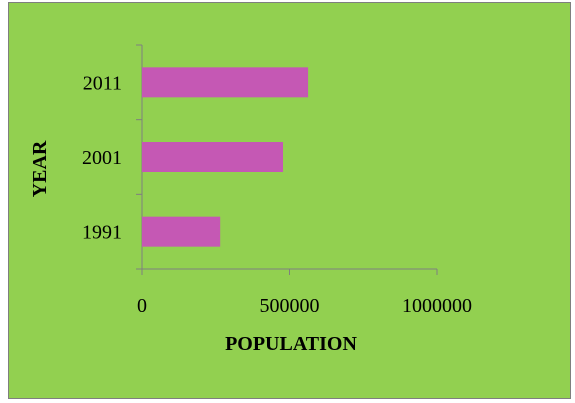 This screenshot has width=575, height=403. I want to click on y-axis-title: YEAR, so click(40, 168).